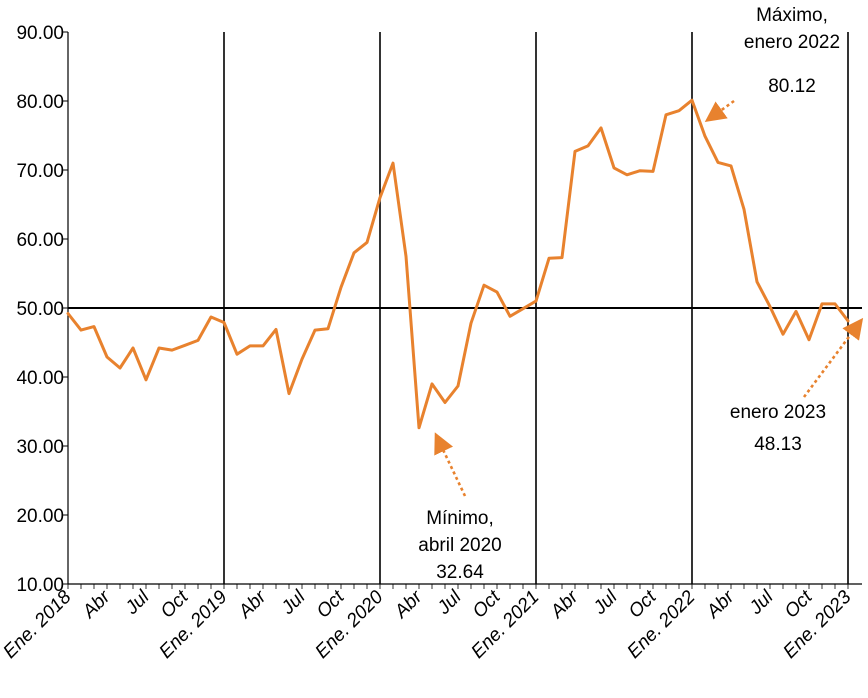 The image size is (868, 698). I want to click on y-tick-label: 30.00, so click(40, 447).